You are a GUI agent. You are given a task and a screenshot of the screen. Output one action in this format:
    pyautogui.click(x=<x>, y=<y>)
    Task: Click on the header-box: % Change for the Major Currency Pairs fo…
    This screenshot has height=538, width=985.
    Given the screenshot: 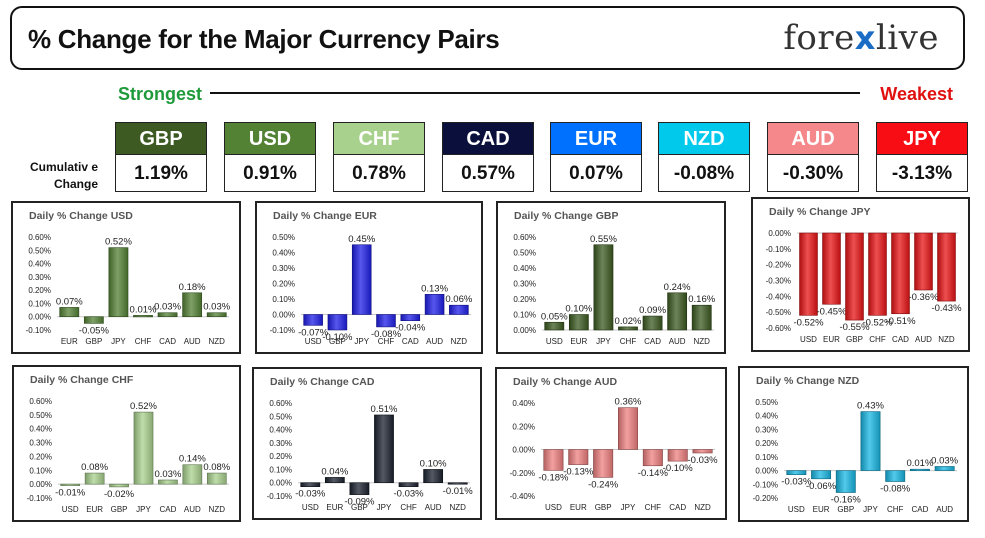 What is the action you would take?
    pyautogui.click(x=487, y=38)
    